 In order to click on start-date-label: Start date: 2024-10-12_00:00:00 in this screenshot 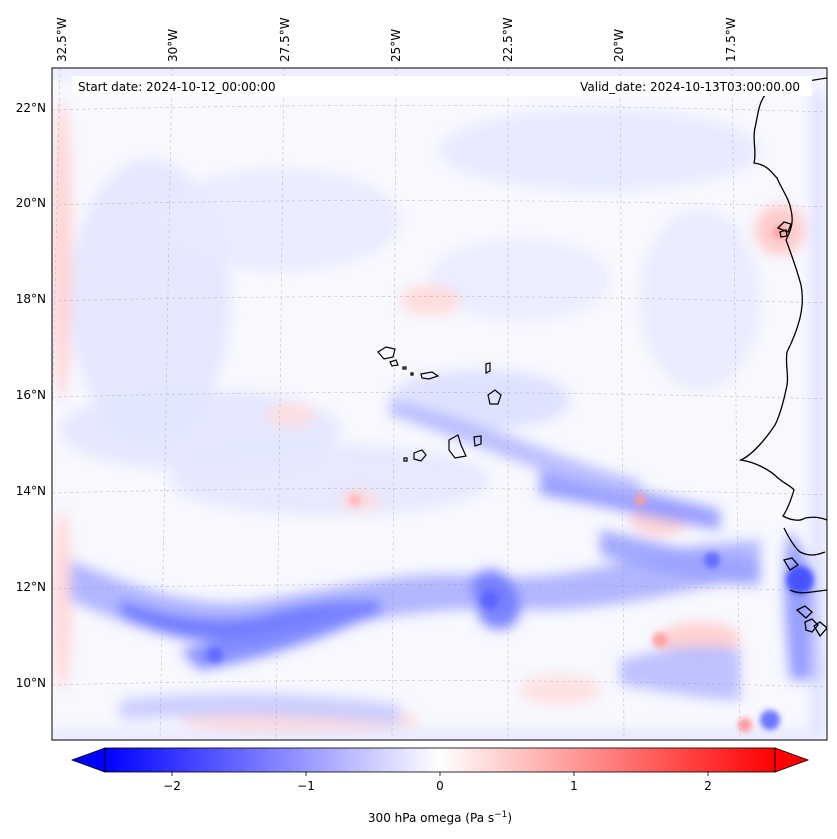, I will do `click(177, 87)`.